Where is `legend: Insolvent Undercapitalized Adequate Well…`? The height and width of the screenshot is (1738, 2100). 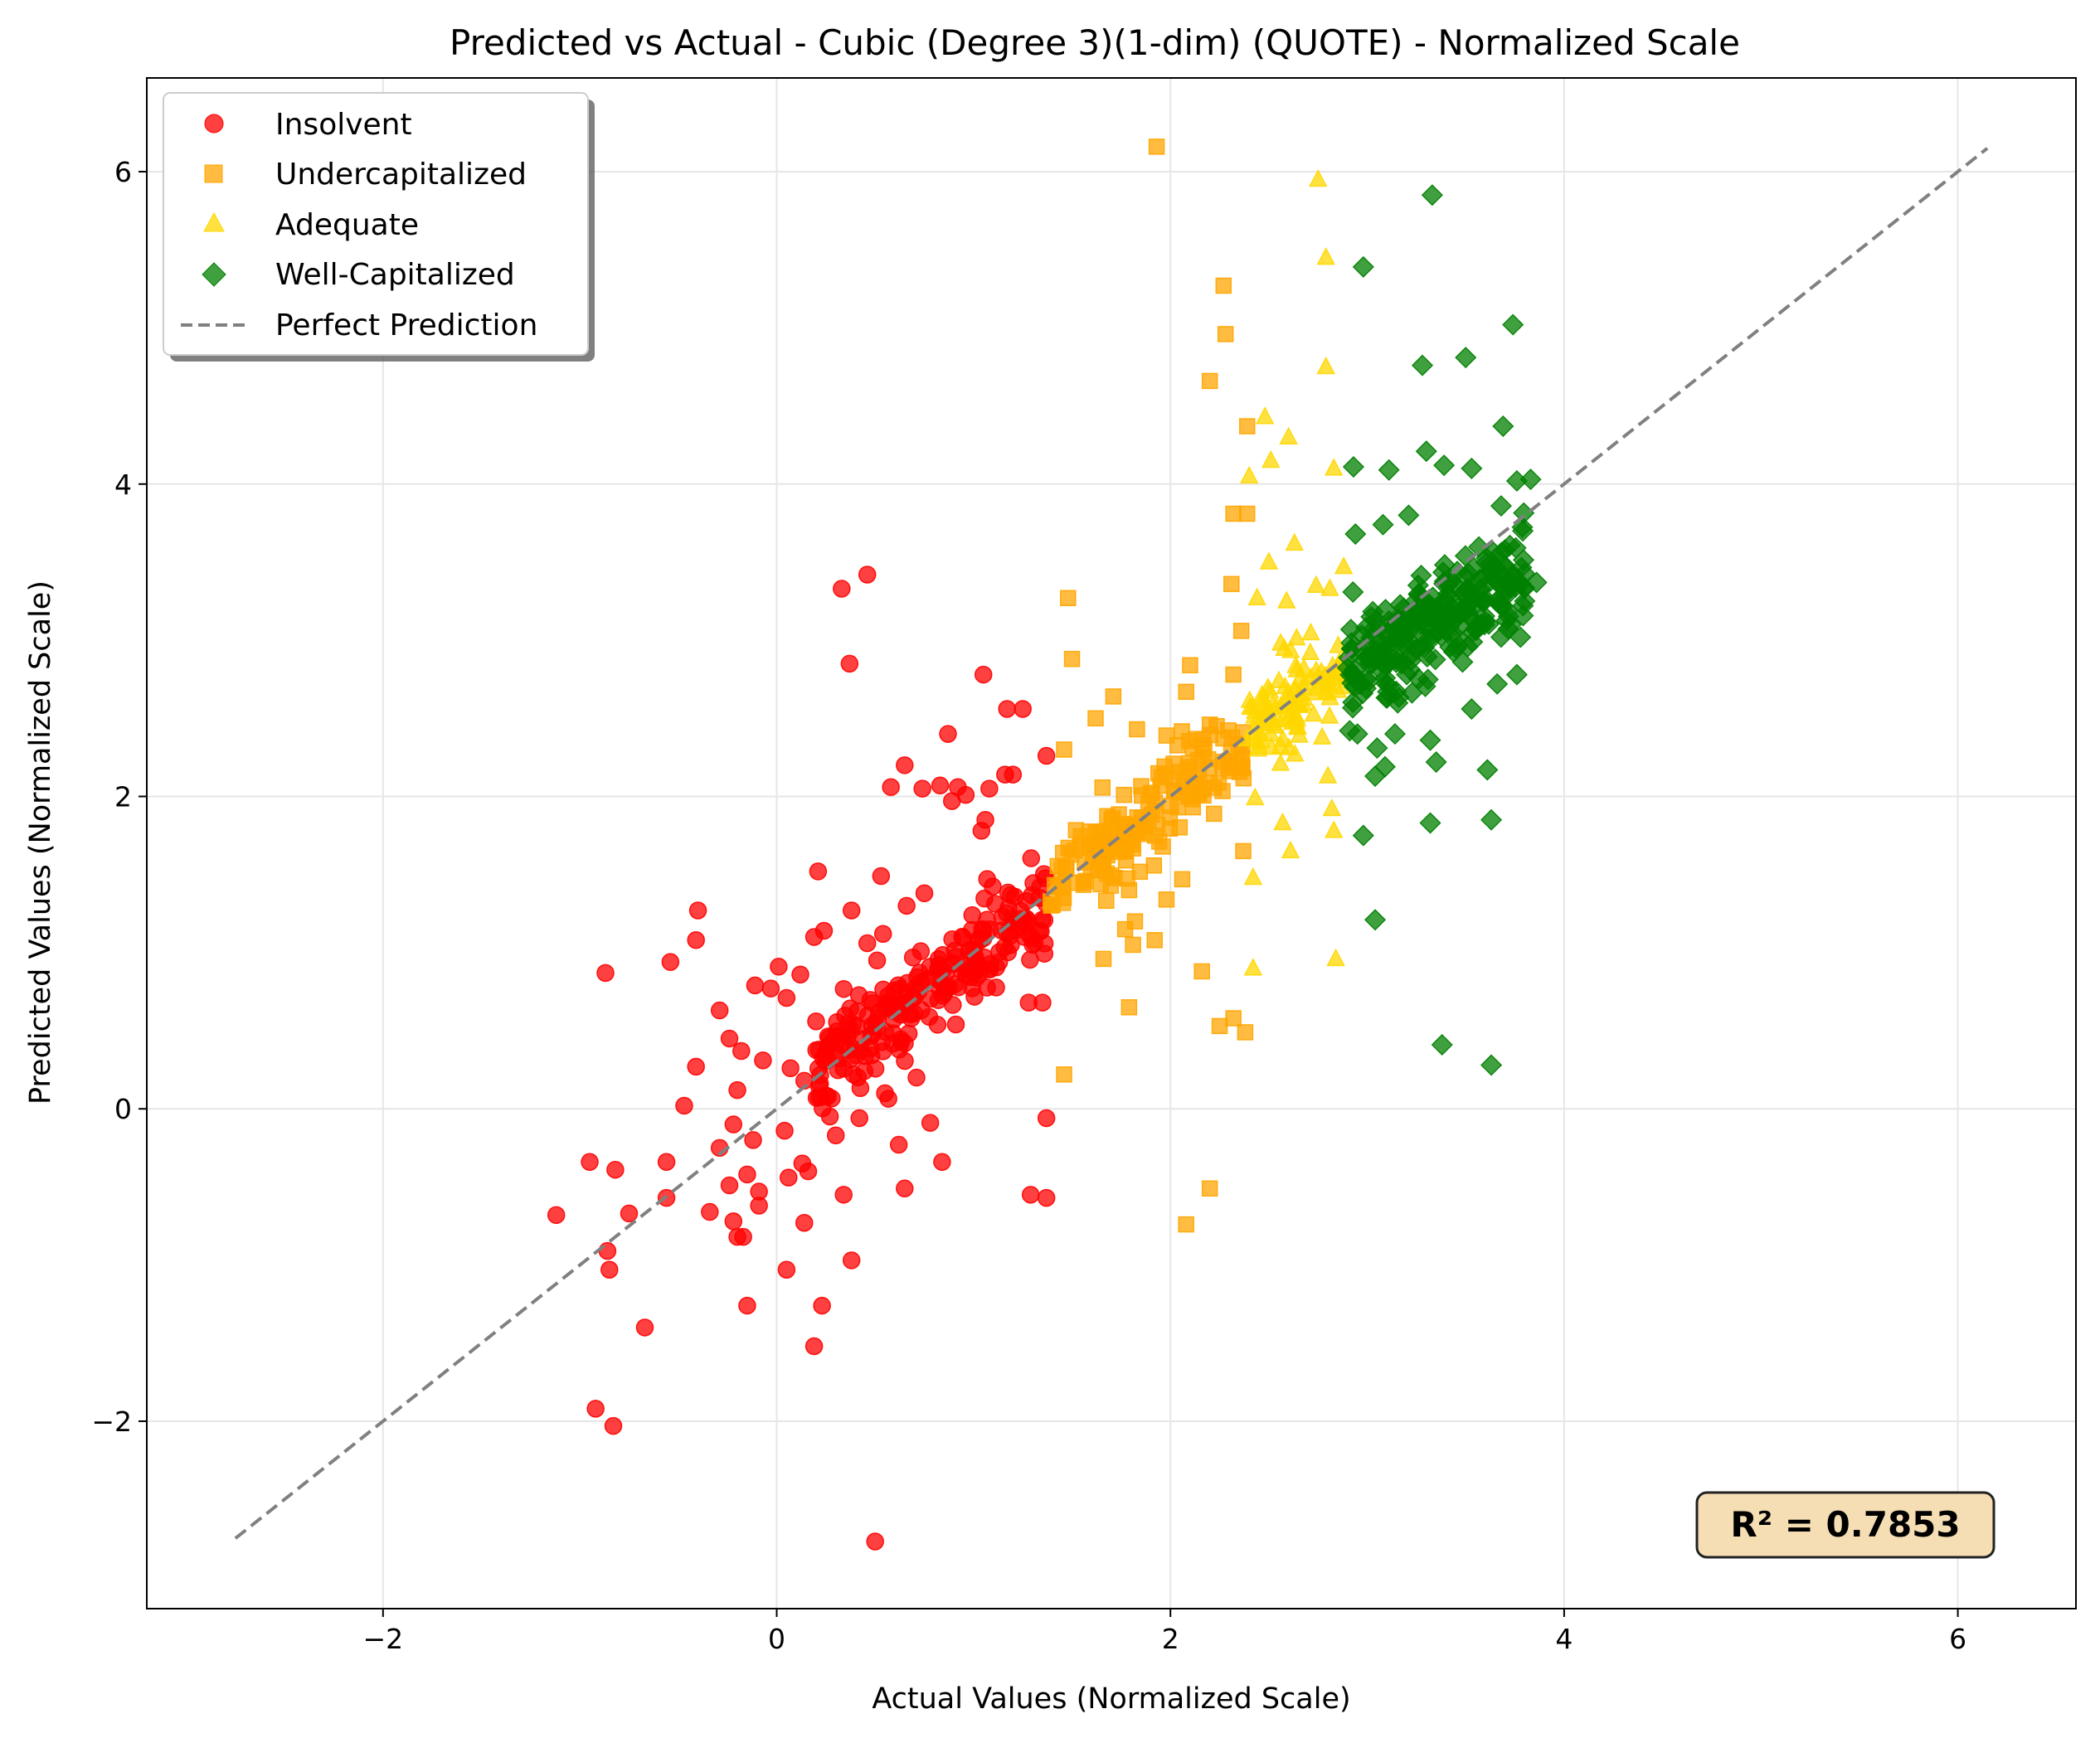 legend: Insolvent Undercapitalized Adequate Well… is located at coordinates (379, 227).